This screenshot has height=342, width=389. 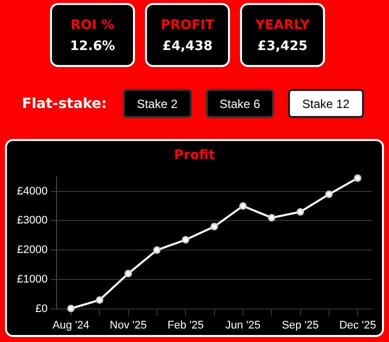 What do you see at coordinates (194, 155) in the screenshot?
I see `chart-title: Profit` at bounding box center [194, 155].